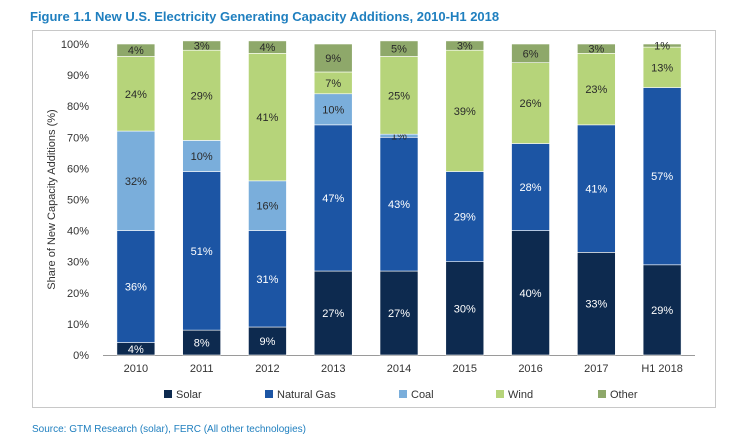 This screenshot has height=441, width=748. I want to click on y-tick-label: 100%, so click(75, 45).